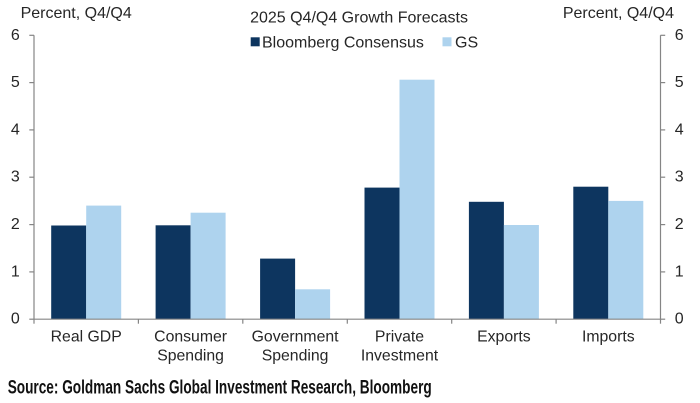 The image size is (700, 403). What do you see at coordinates (399, 337) in the screenshot?
I see `svg-text: Private` at bounding box center [399, 337].